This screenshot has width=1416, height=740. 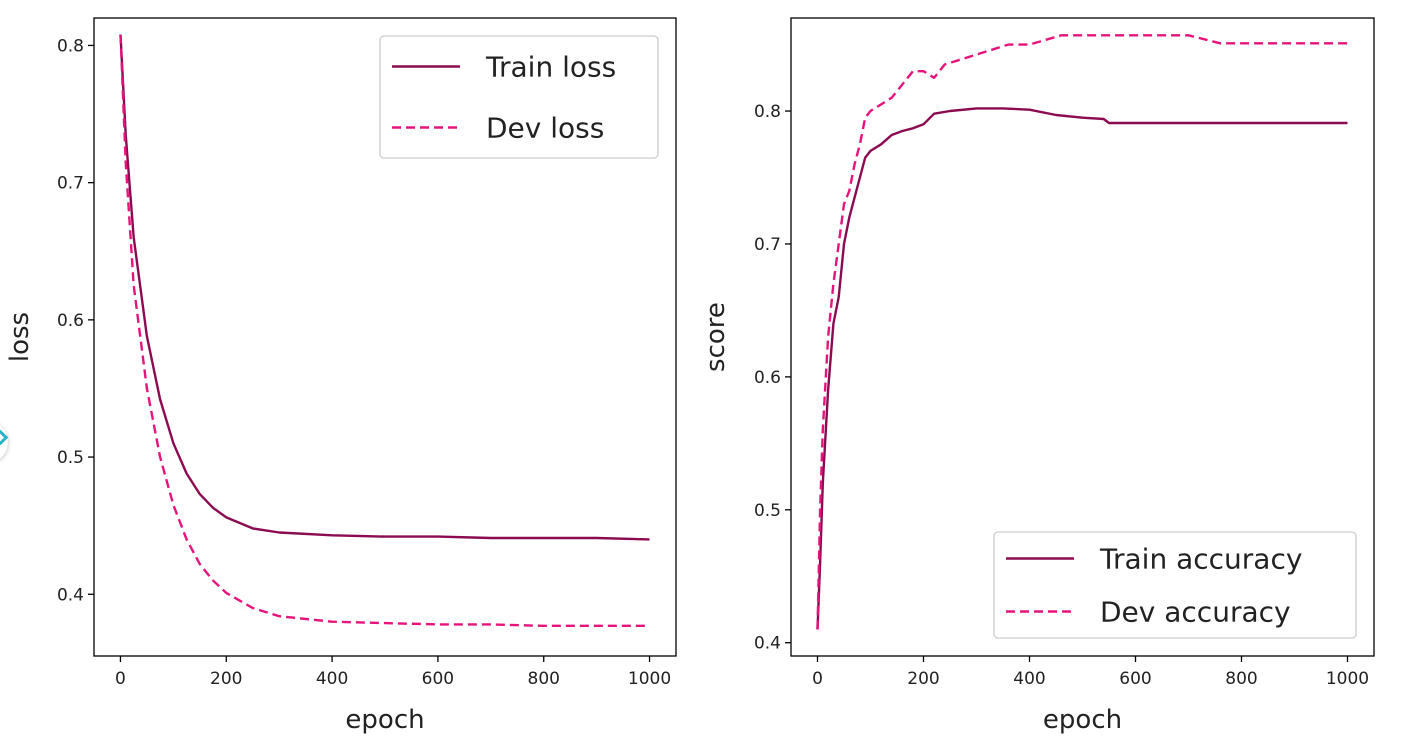 I want to click on legend-box, so click(x=1175, y=585).